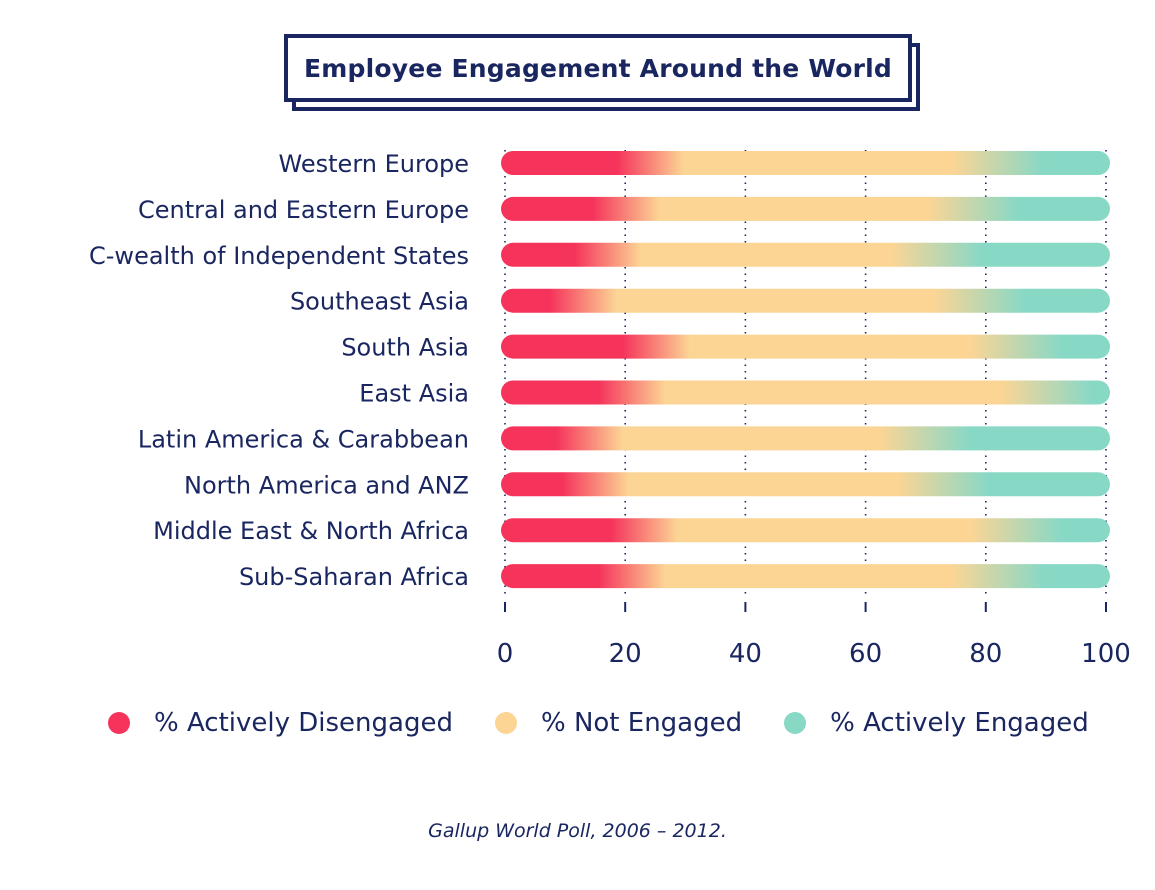 Image resolution: width=1155 pixels, height=890 pixels. What do you see at coordinates (625, 654) in the screenshot?
I see `x-tick-label: 20` at bounding box center [625, 654].